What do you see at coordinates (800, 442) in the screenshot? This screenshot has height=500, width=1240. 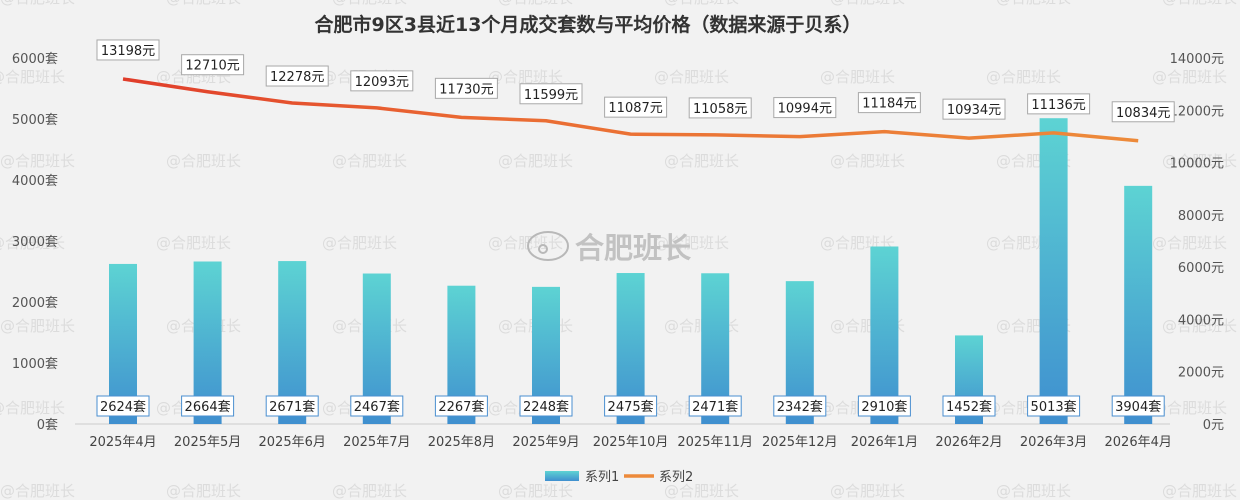 I see `x-axis-tick-label: 2025年12月` at bounding box center [800, 442].